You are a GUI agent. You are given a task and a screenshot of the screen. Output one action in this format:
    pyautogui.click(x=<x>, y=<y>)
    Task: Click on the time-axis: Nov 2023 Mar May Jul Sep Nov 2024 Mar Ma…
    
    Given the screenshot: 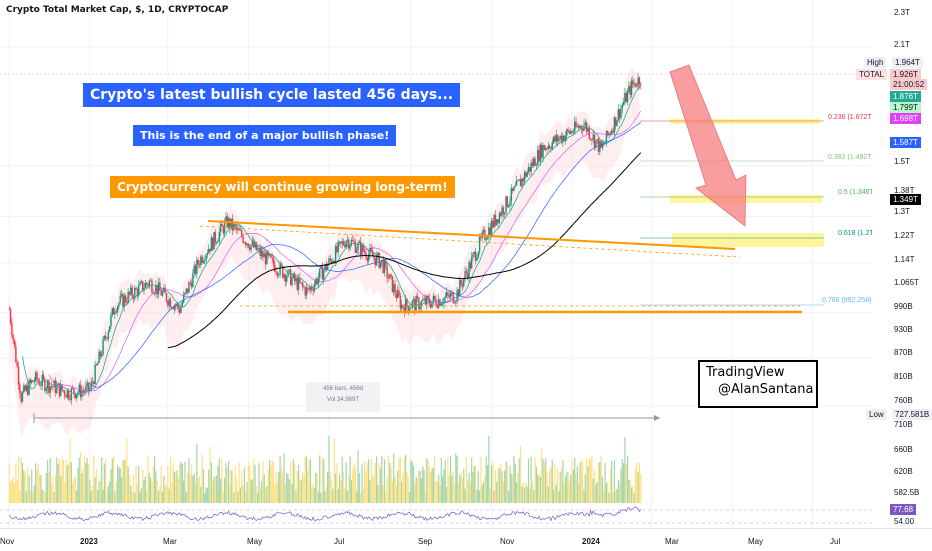 What is the action you would take?
    pyautogui.click(x=466, y=539)
    